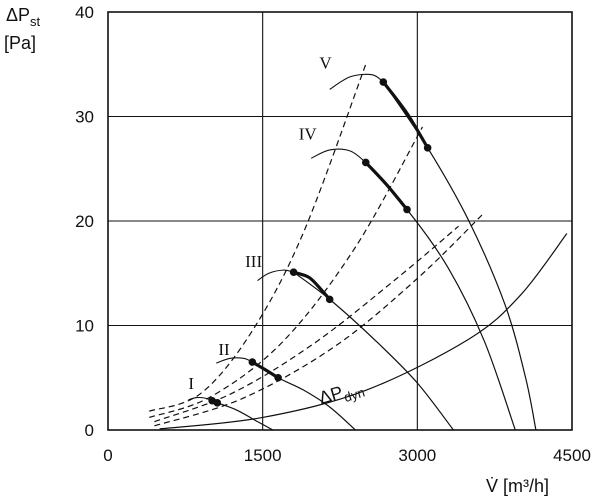 The height and width of the screenshot is (501, 600). Describe the element at coordinates (84, 117) in the screenshot. I see `y-tick-label: 30` at that location.